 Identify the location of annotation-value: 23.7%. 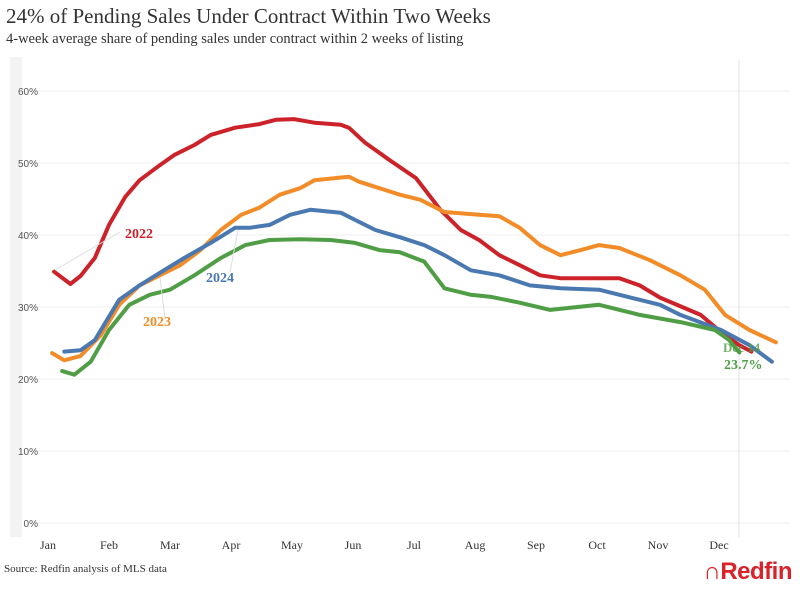
(743, 365).